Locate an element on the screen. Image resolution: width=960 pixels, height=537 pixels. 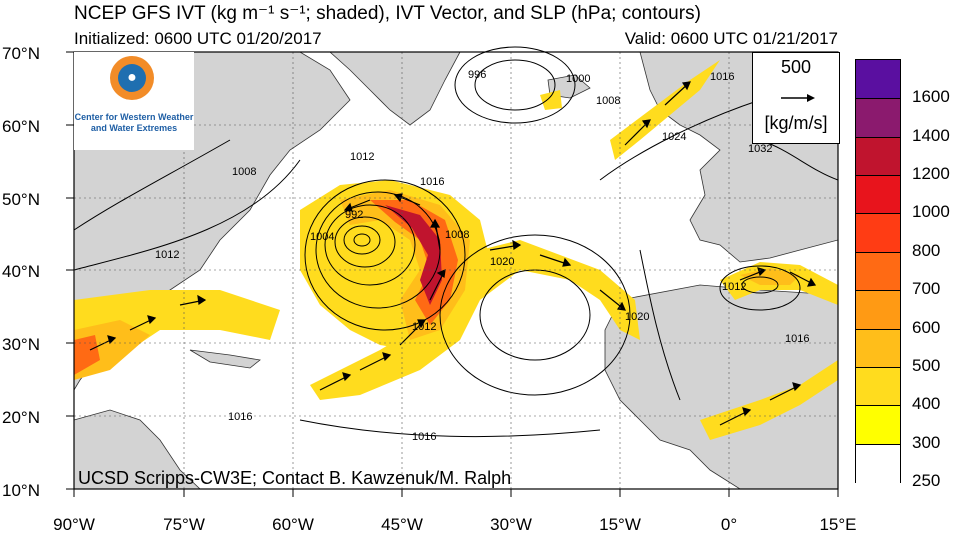
lat-label: 40°N is located at coordinates (21, 271).